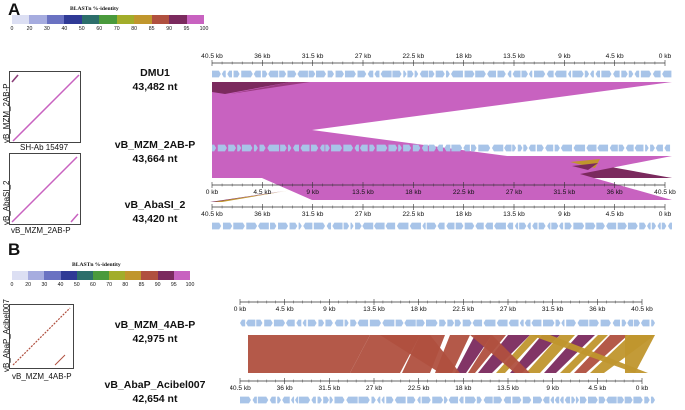  I want to click on dotplot-a2-svg, so click(45, 189).